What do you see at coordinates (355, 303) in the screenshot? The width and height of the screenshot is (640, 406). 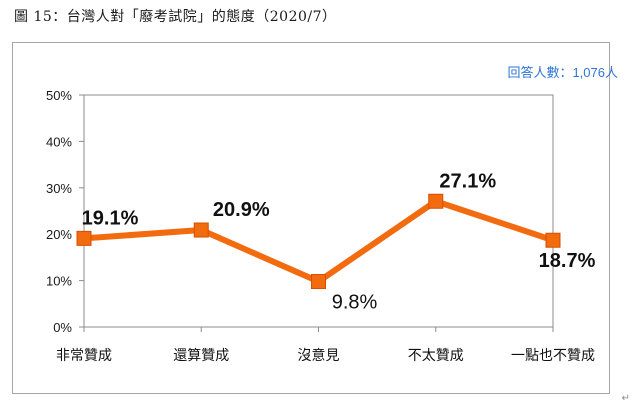 I see `data-label: 9.8%` at bounding box center [355, 303].